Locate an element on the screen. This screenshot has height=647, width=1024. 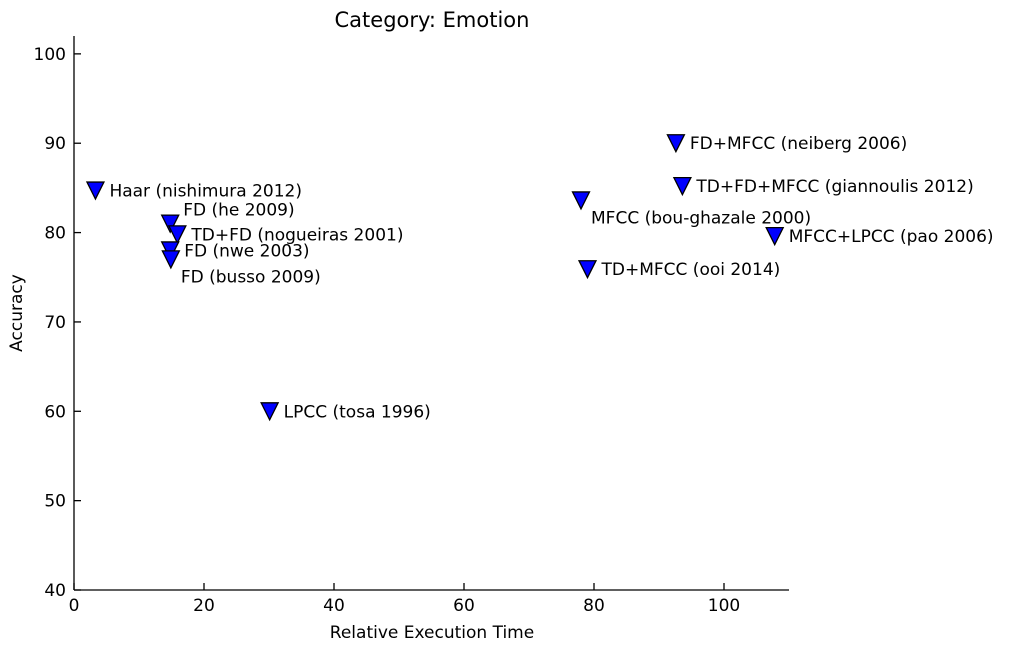
y-tick-label: 80 is located at coordinates (55, 234).